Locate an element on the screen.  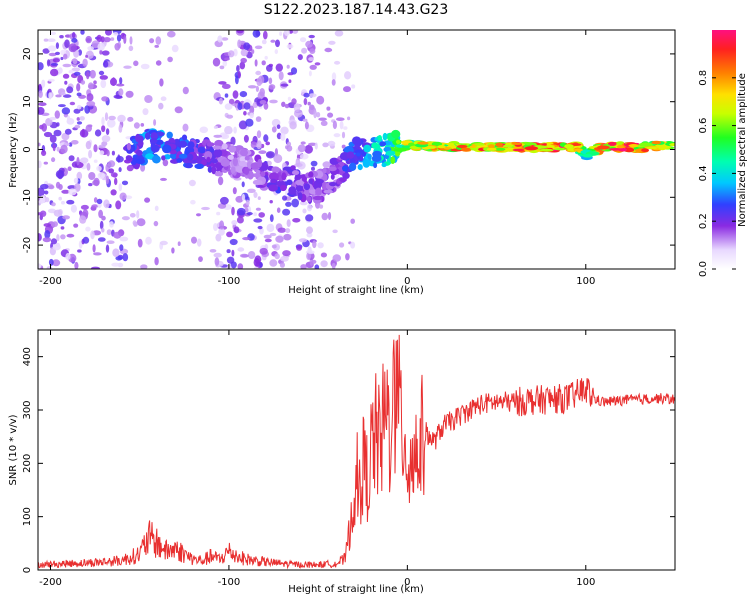
figure-title: S122.2023.187.14.43.G23 is located at coordinates (356, 10).